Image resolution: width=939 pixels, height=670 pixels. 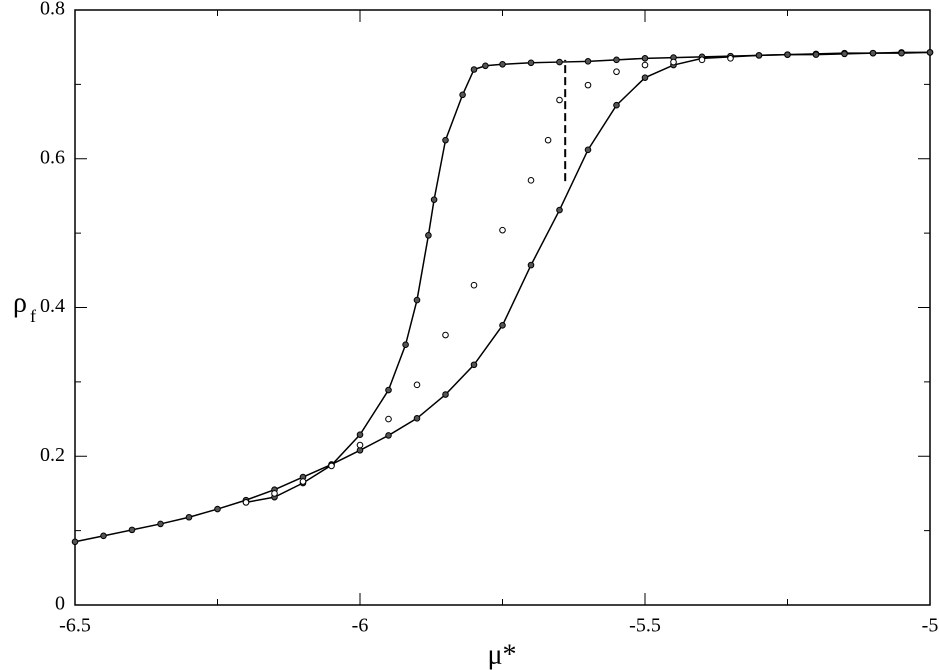 I want to click on x-tick-label: -5.5, so click(x=645, y=626).